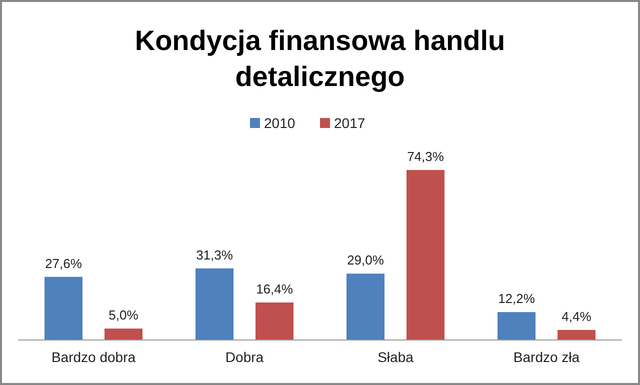  What do you see at coordinates (365, 260) in the screenshot?
I see `data-label: 29,0%` at bounding box center [365, 260].